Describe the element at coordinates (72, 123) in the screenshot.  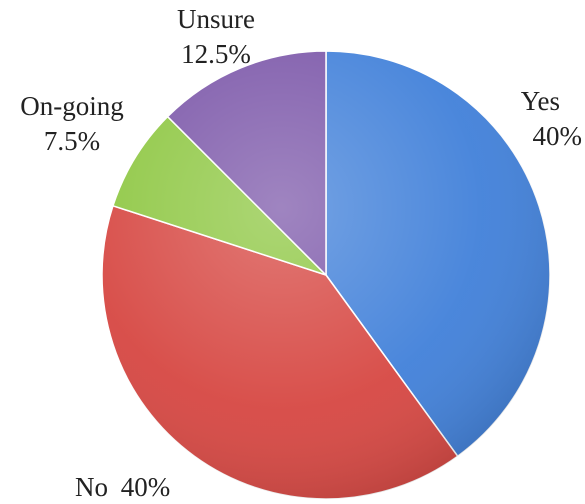
I see `slice-label-on-going: On-going 7.5%` at that location.